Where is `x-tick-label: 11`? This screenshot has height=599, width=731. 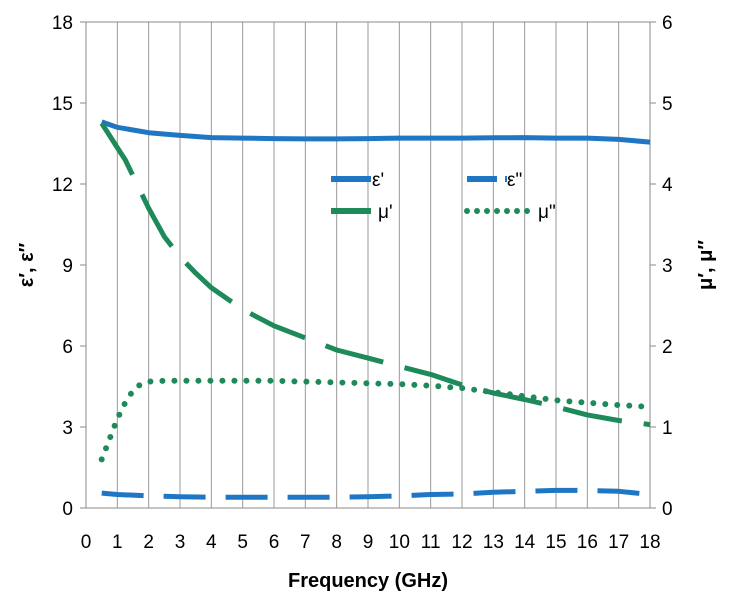
x-tick-label: 11 is located at coordinates (431, 542).